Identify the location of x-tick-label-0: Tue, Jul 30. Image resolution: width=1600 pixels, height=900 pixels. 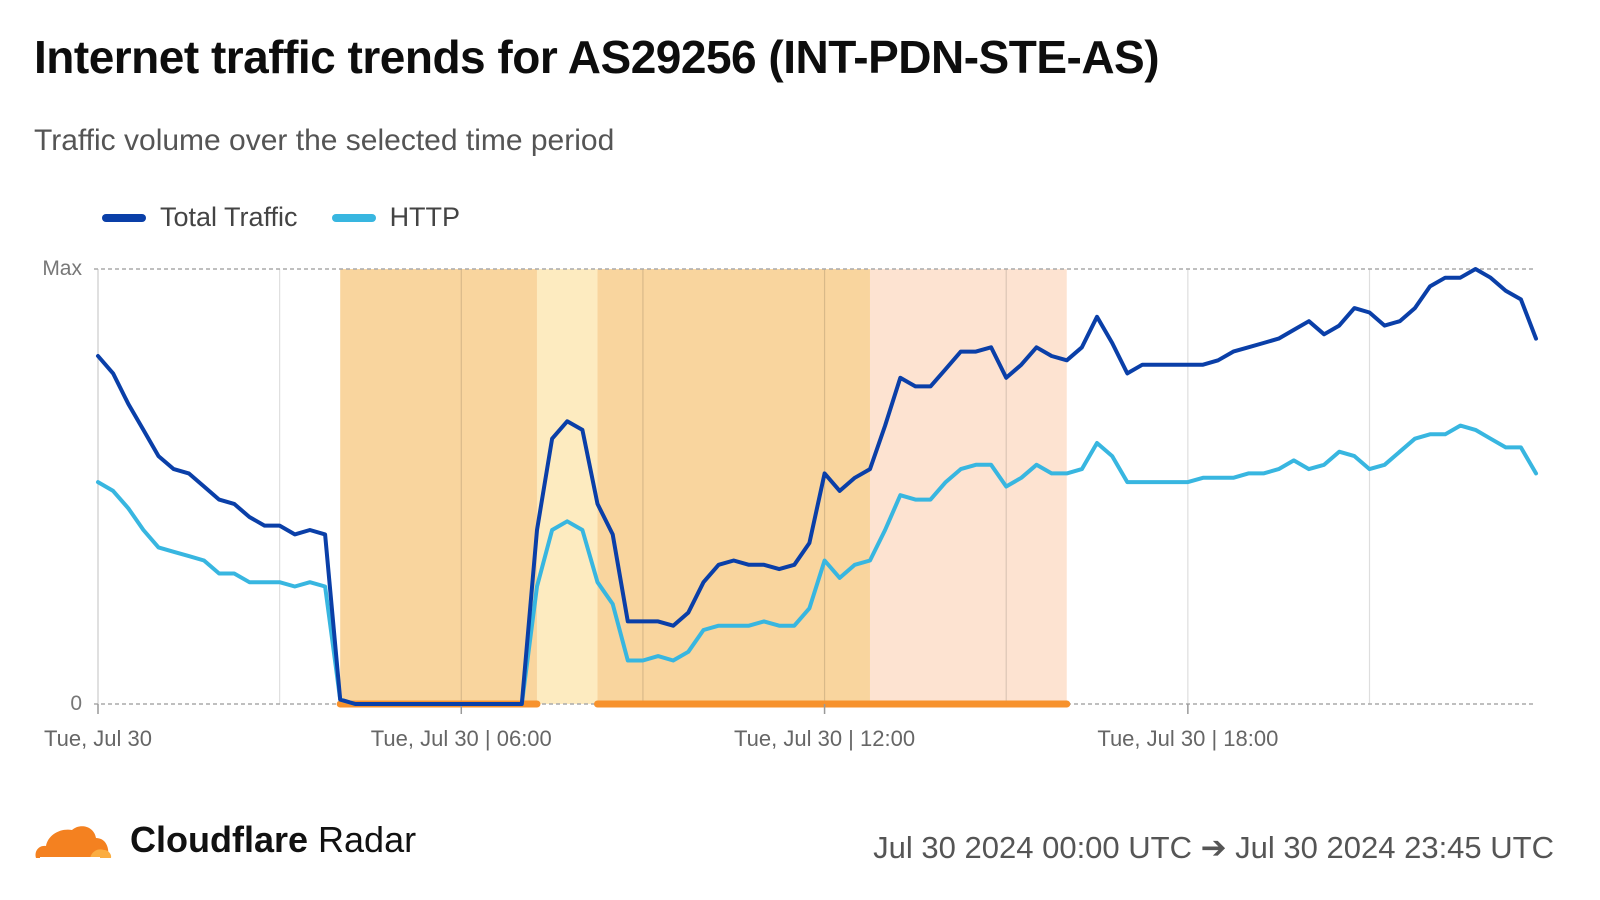
(98, 738).